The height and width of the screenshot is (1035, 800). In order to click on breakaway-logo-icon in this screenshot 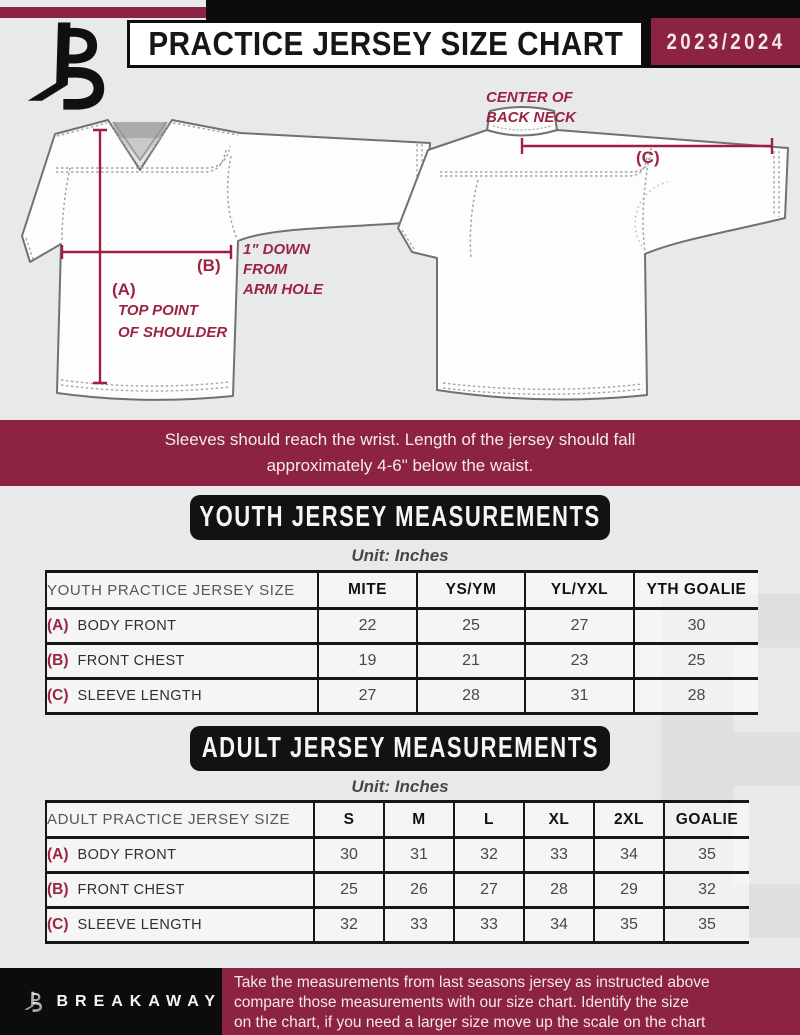, I will do `click(66, 67)`.